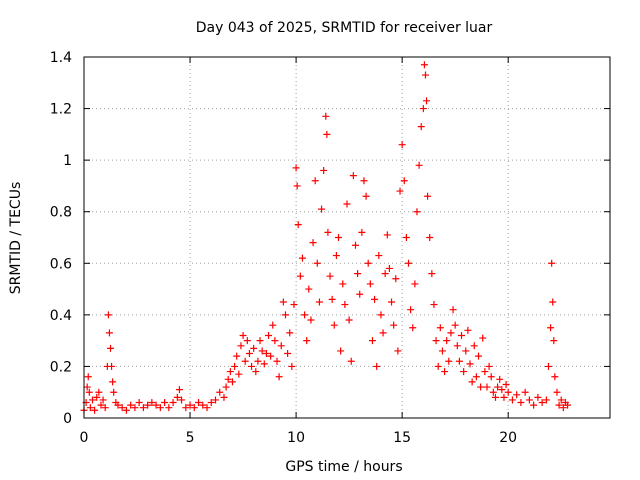  I want to click on y-tick-label: 0.2, so click(61, 367).